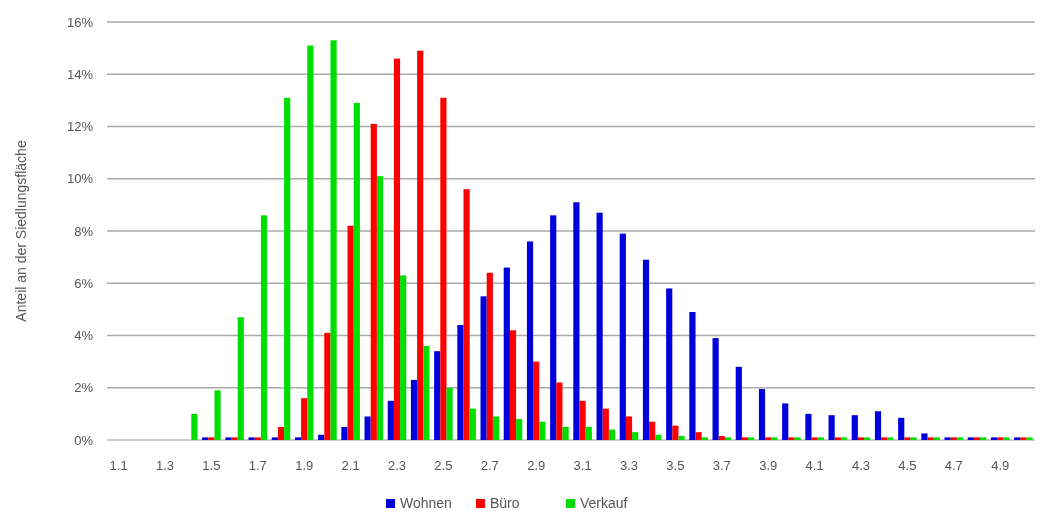 This screenshot has height=518, width=1042. What do you see at coordinates (907, 465) in the screenshot?
I see `x-tick-label: 4.5` at bounding box center [907, 465].